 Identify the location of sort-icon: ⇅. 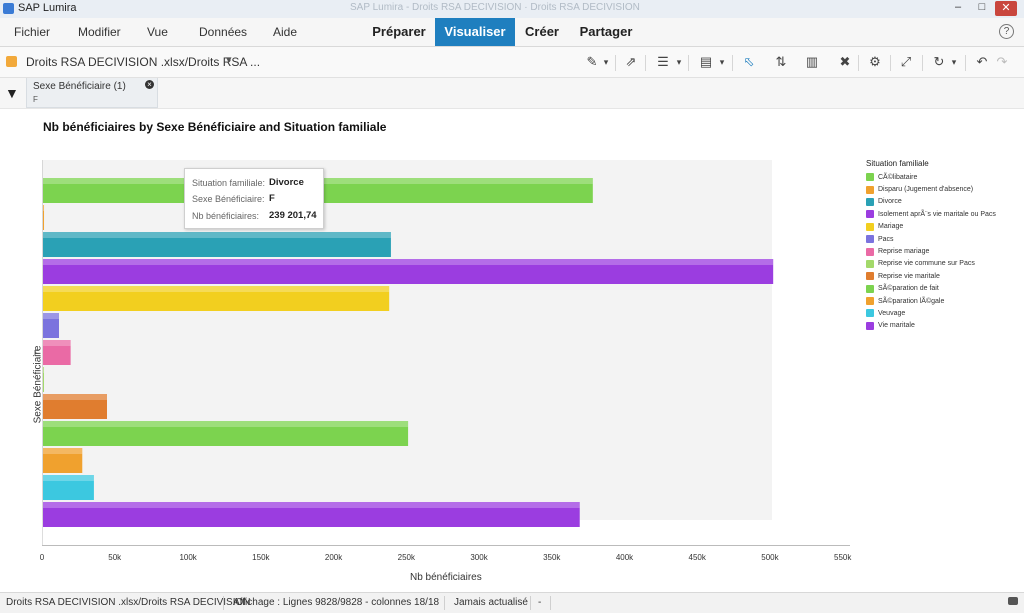
(781, 61).